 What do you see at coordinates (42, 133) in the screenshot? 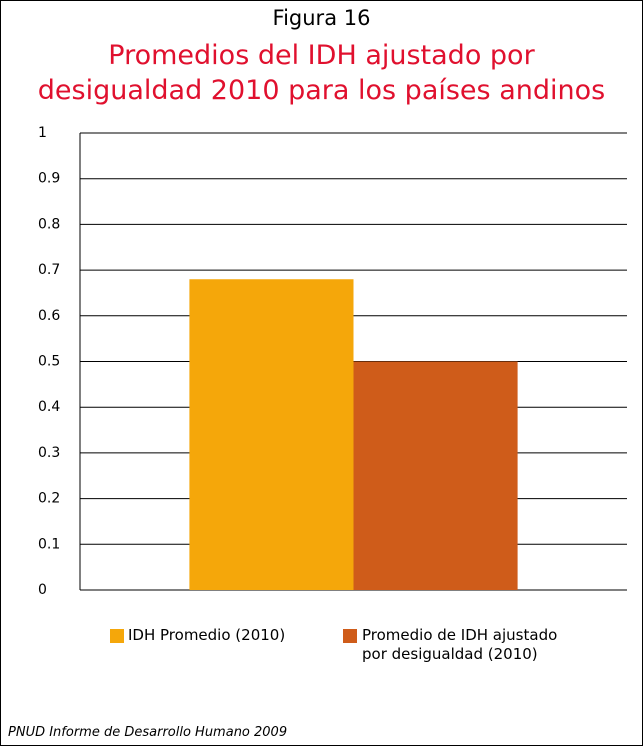
I see `y-tick-label: 1` at bounding box center [42, 133].